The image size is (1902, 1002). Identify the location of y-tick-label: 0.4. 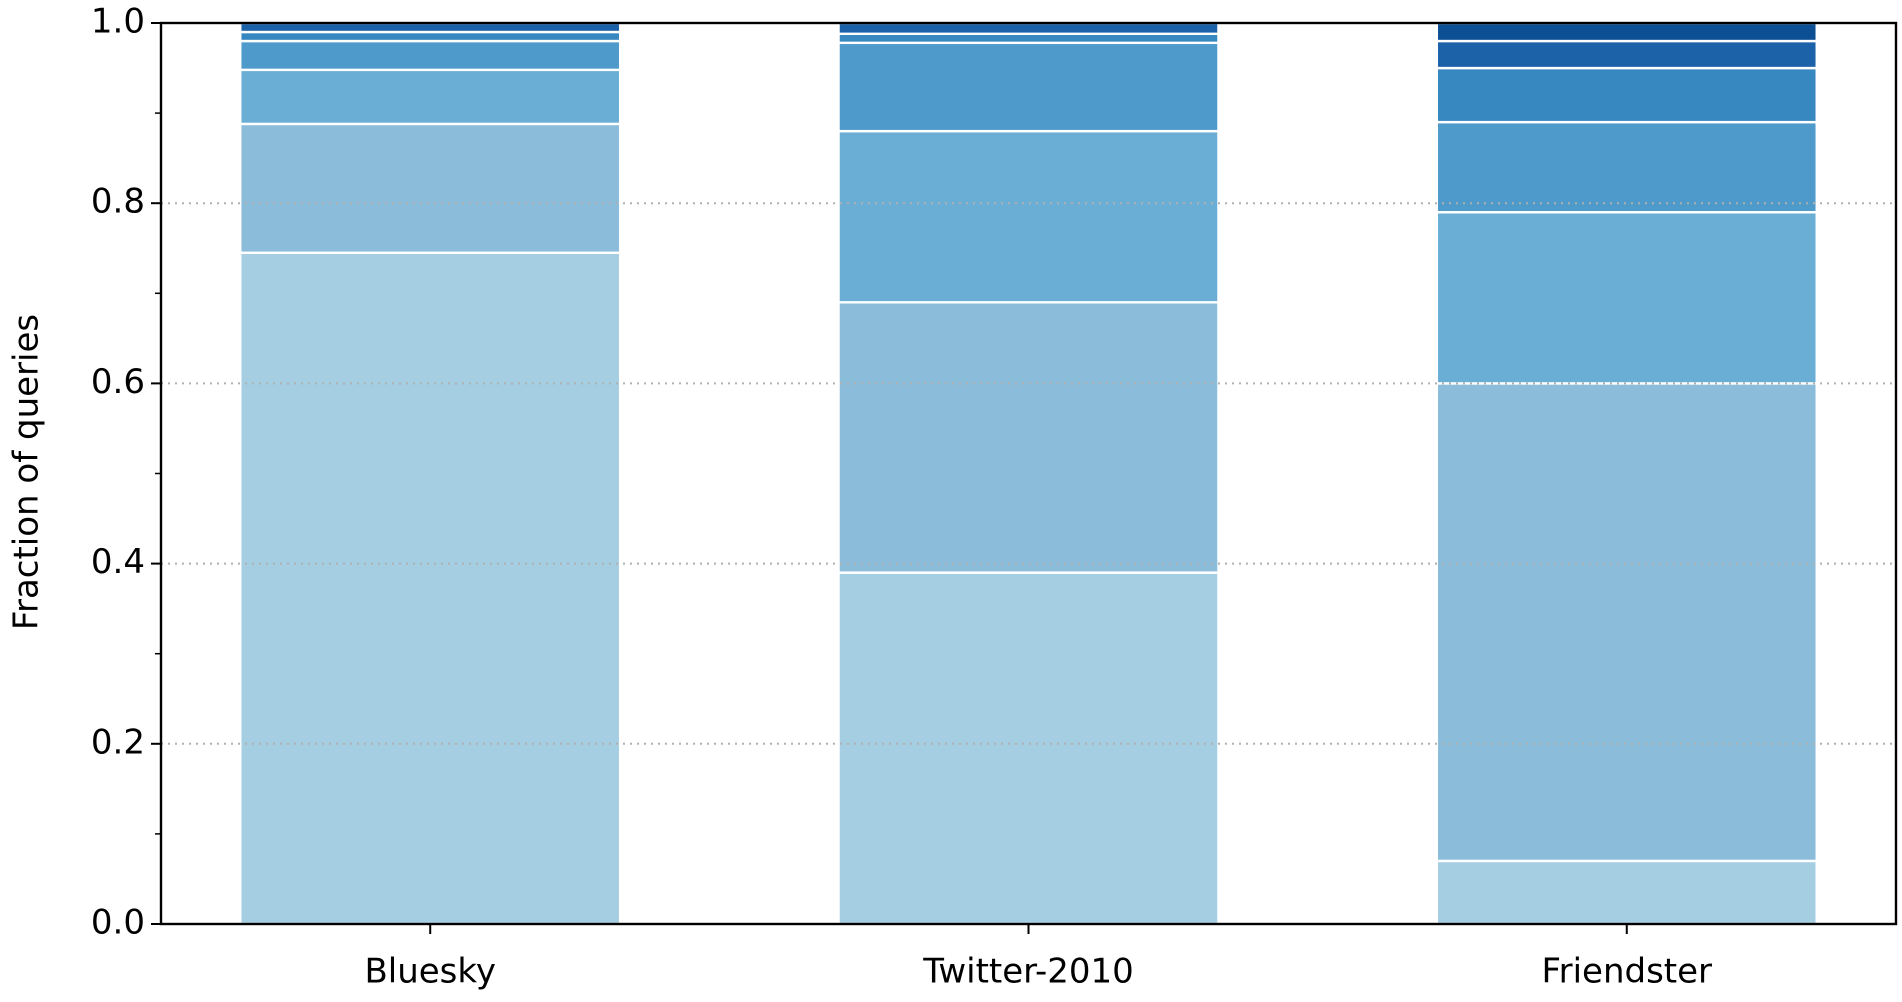
(118, 562).